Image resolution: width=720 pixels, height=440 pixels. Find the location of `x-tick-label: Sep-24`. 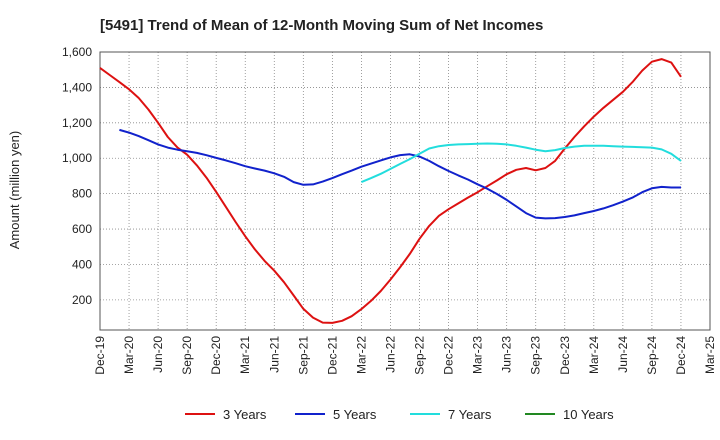

x-tick-label: Sep-24 is located at coordinates (652, 355).